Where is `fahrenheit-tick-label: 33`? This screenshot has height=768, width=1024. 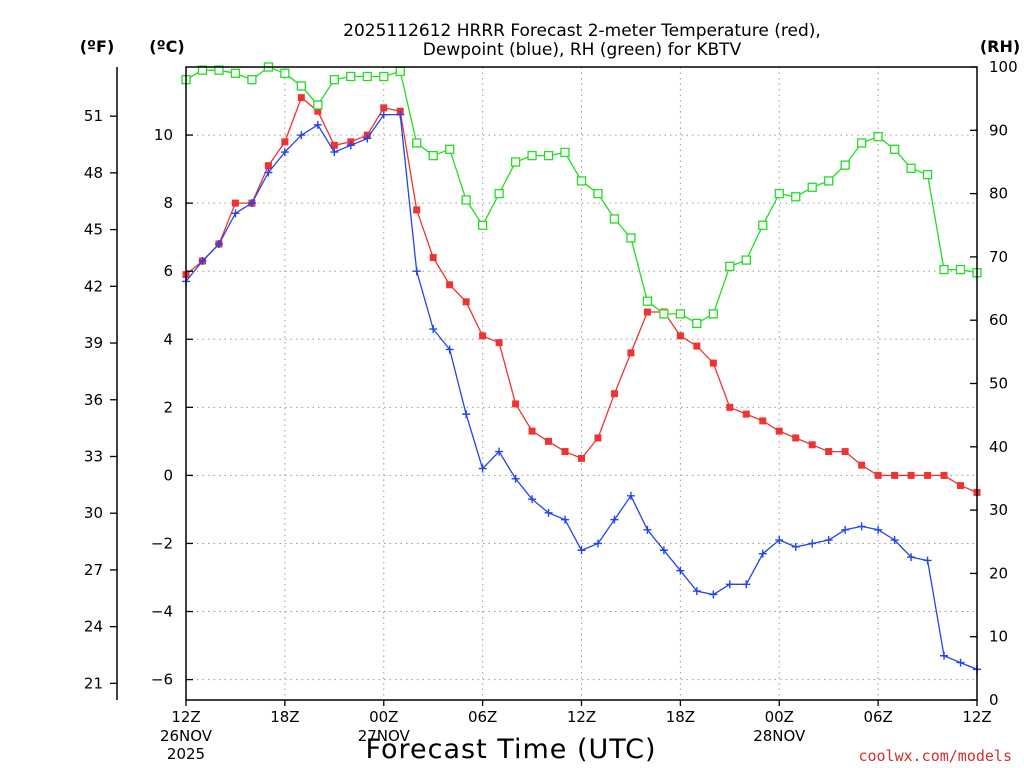
fahrenheit-tick-label: 33 is located at coordinates (93, 456).